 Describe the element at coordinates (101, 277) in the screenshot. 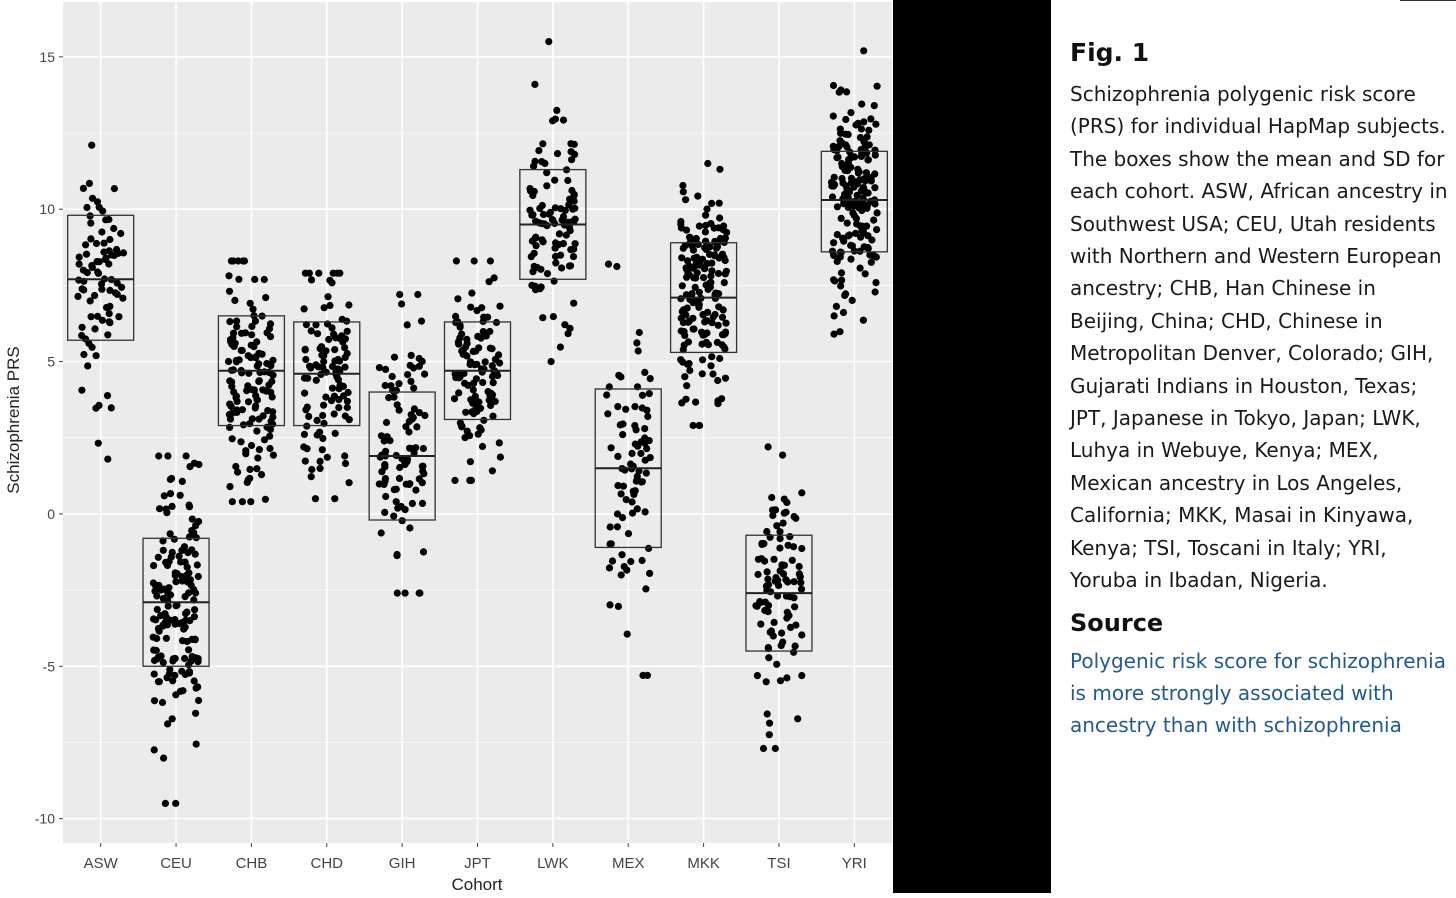

I see `sd-box-asw` at that location.